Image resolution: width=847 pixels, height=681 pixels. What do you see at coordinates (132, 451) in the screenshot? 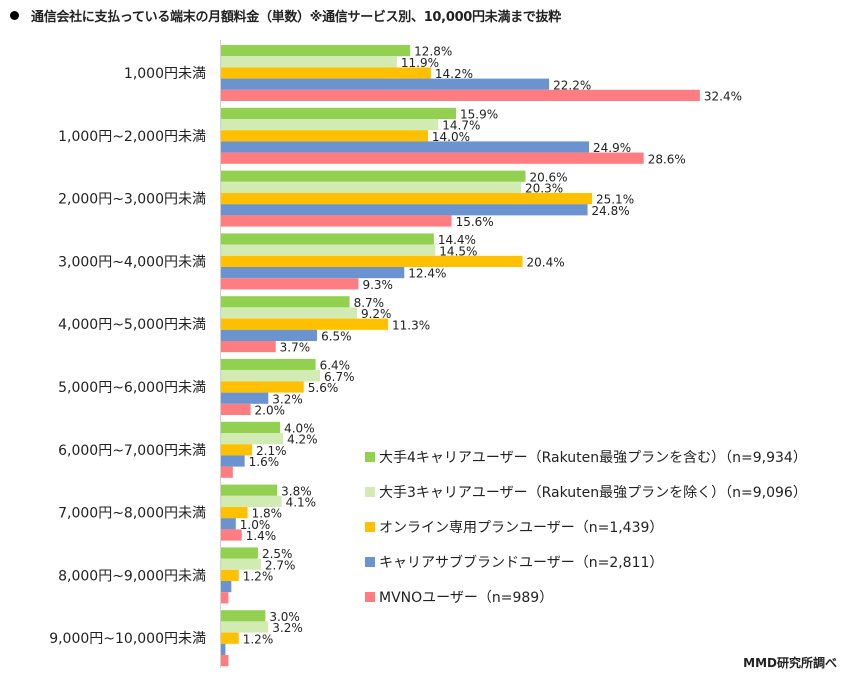
I see `category-label: 6,000円~7,000円未満` at bounding box center [132, 451].